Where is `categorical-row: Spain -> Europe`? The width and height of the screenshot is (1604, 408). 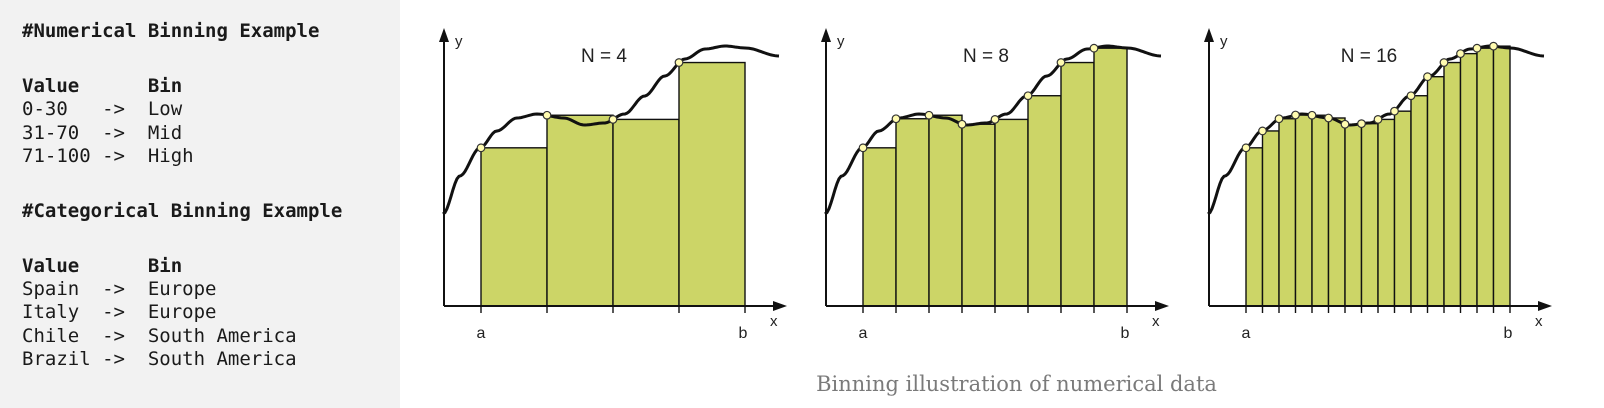
categorical-row: Spain -> Europe is located at coordinates (119, 288).